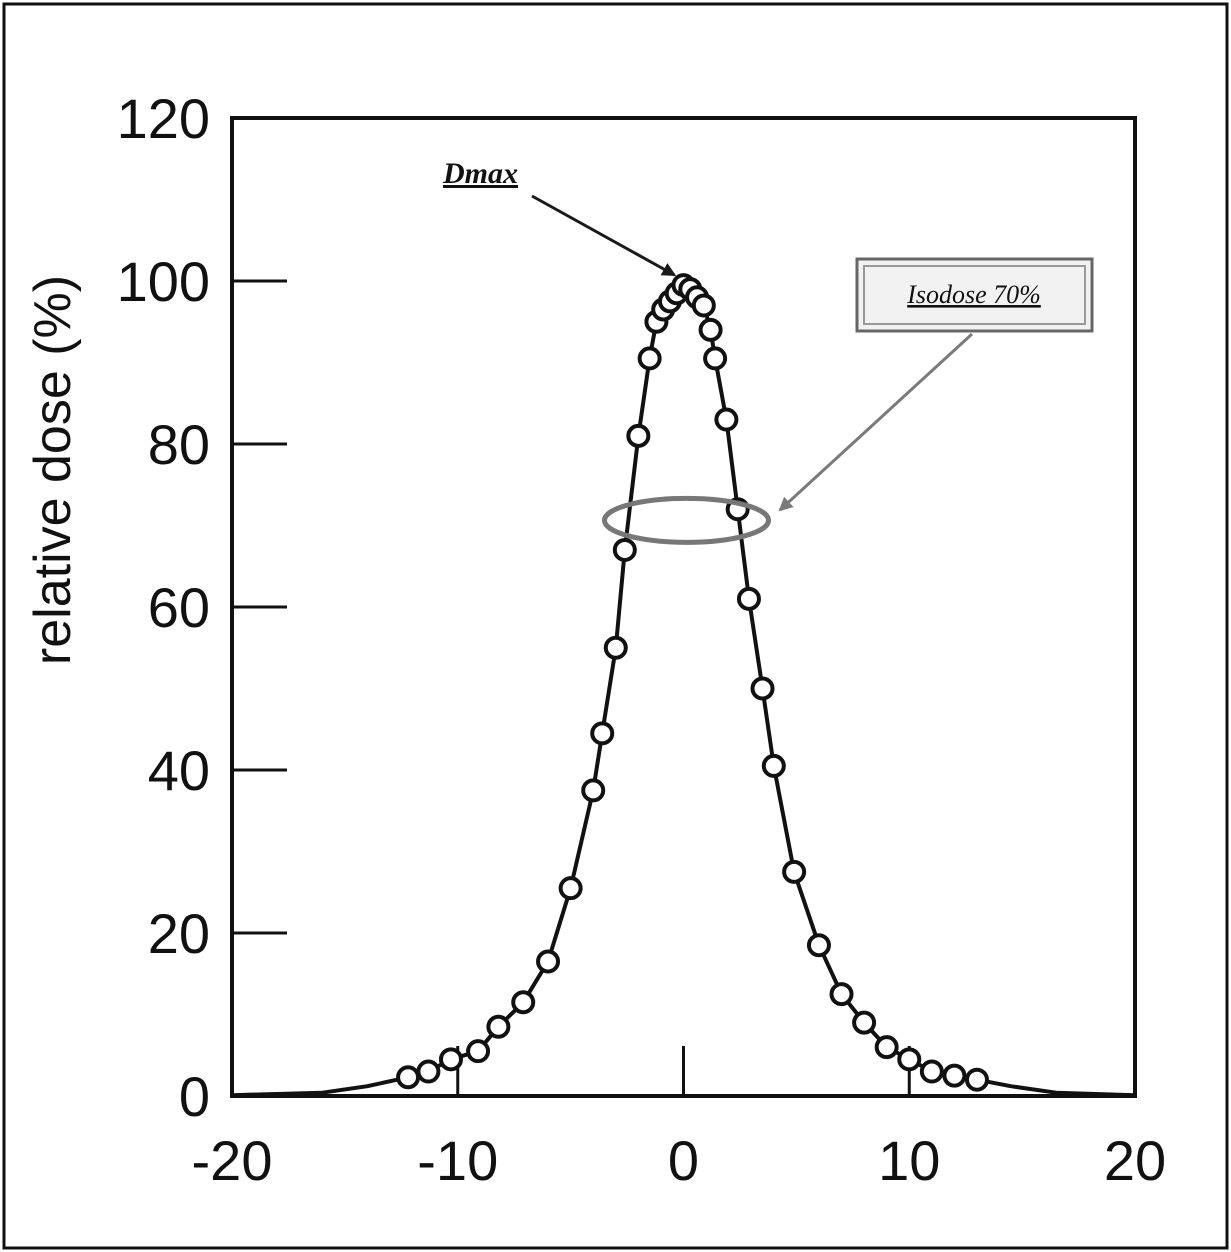 The width and height of the screenshot is (1231, 1252). Describe the element at coordinates (604, 235) in the screenshot. I see `dmax-arrow` at that location.